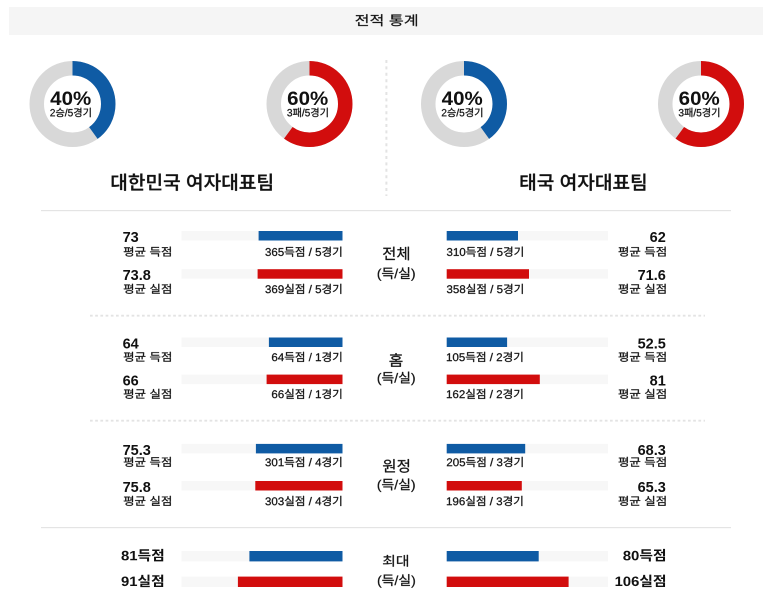  What do you see at coordinates (131, 238) in the screenshot?
I see `svg-text: 73` at bounding box center [131, 238].